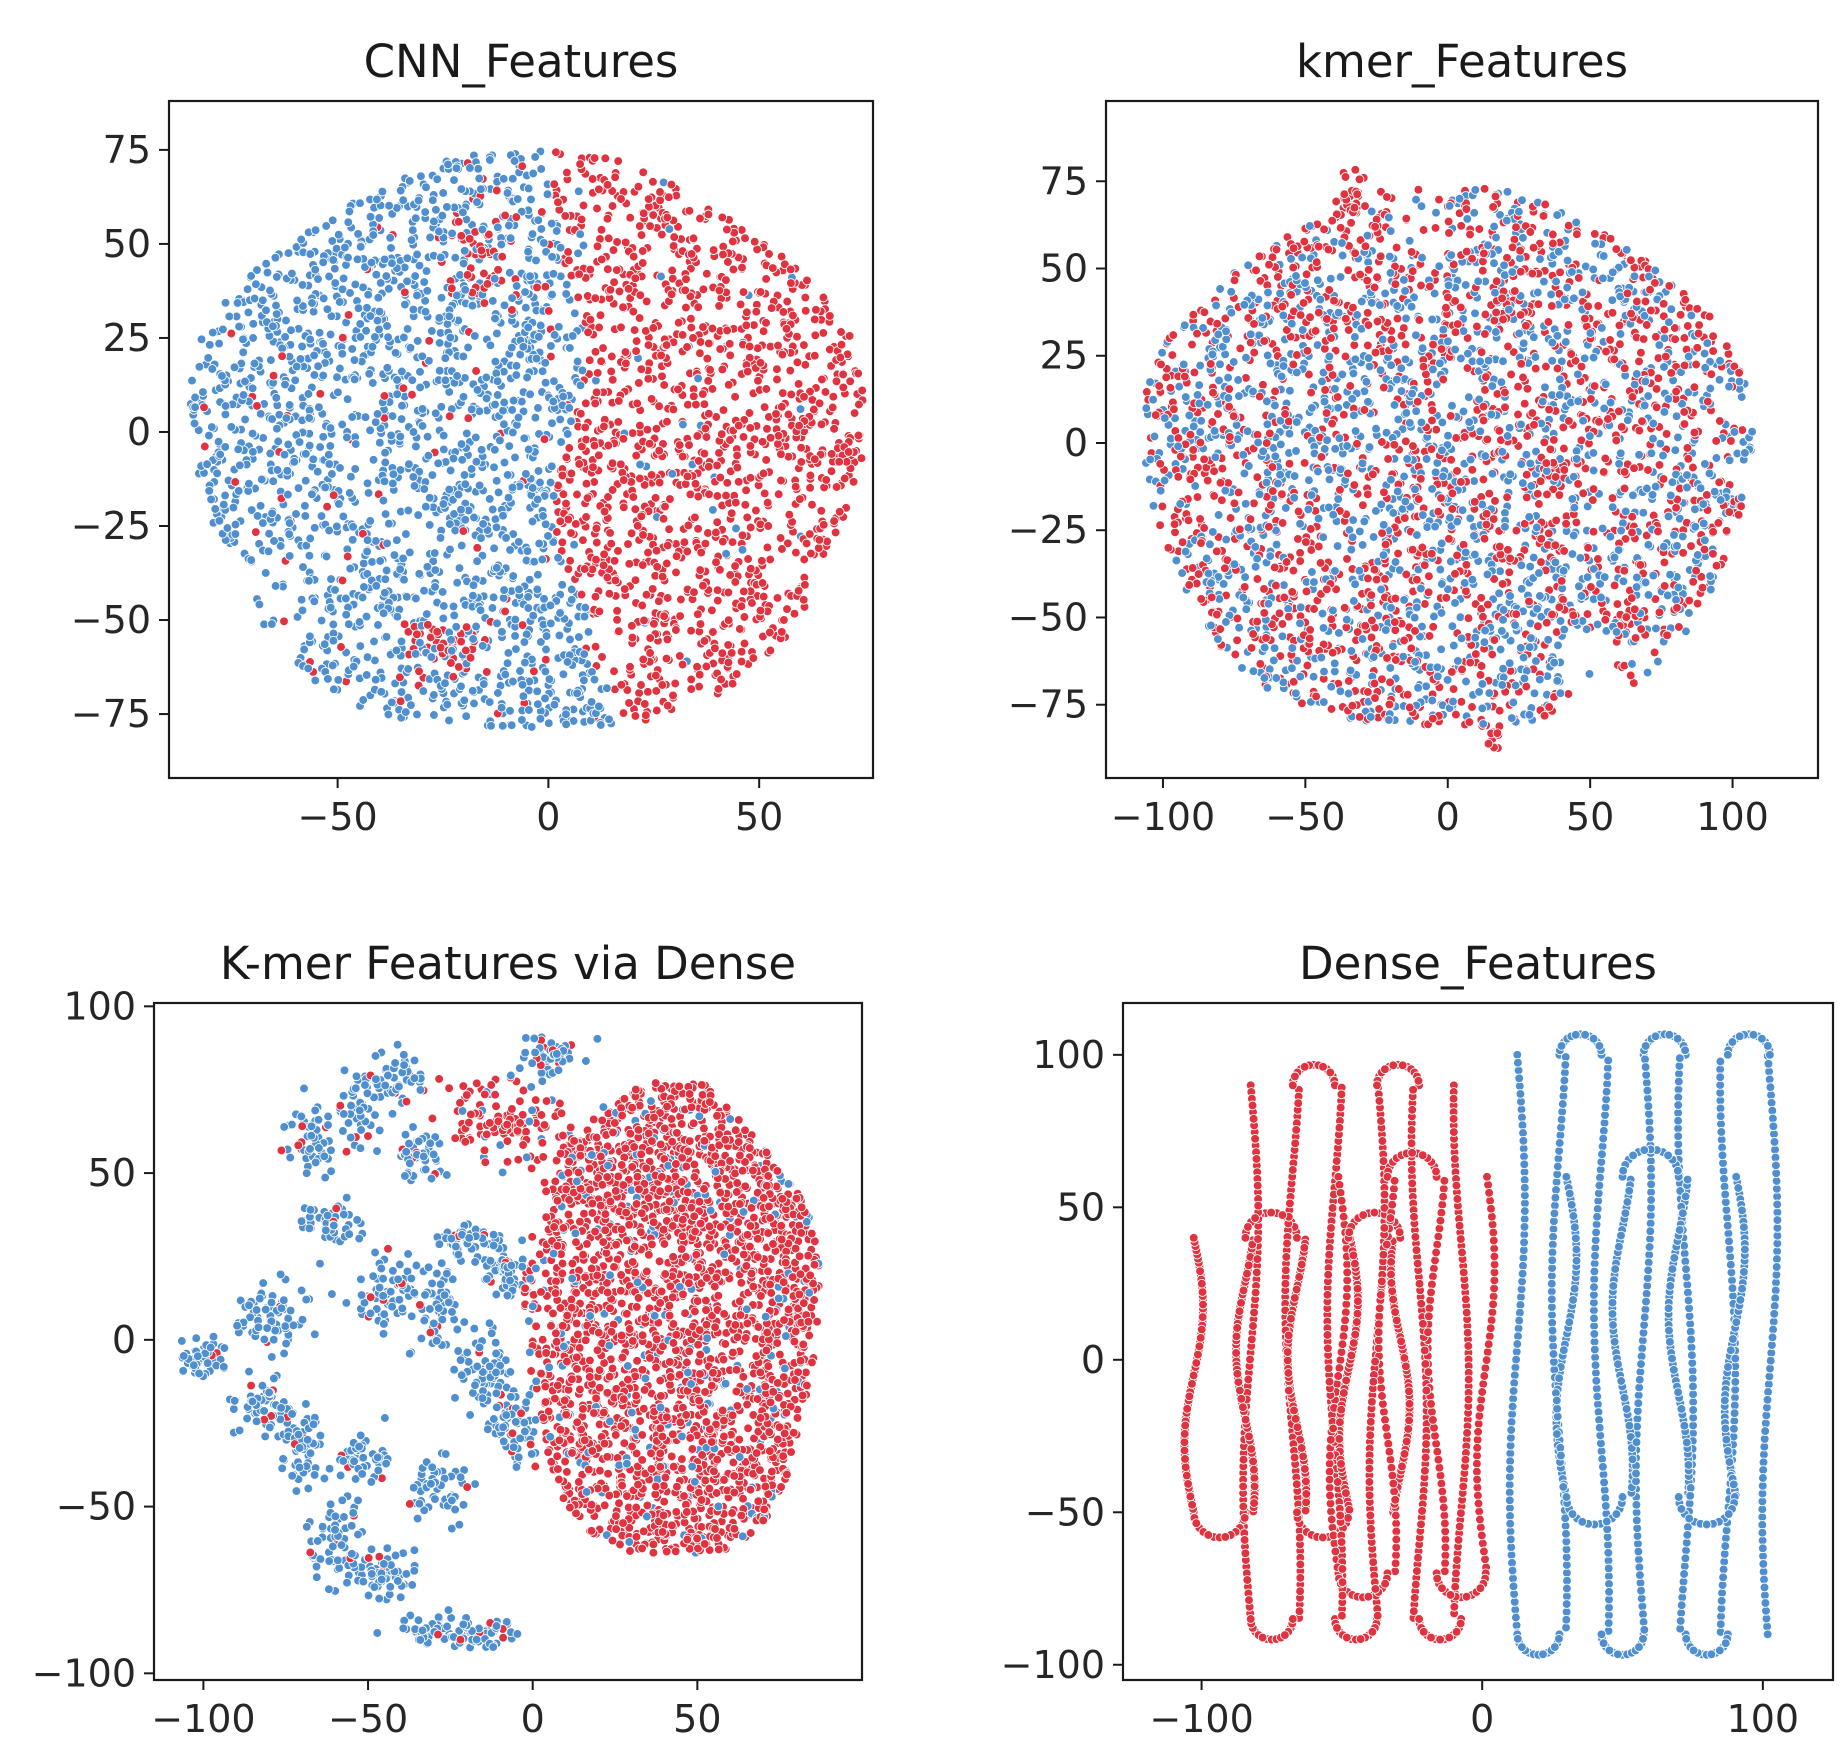  What do you see at coordinates (111, 714) in the screenshot?
I see `y-tick-label: −75` at bounding box center [111, 714].